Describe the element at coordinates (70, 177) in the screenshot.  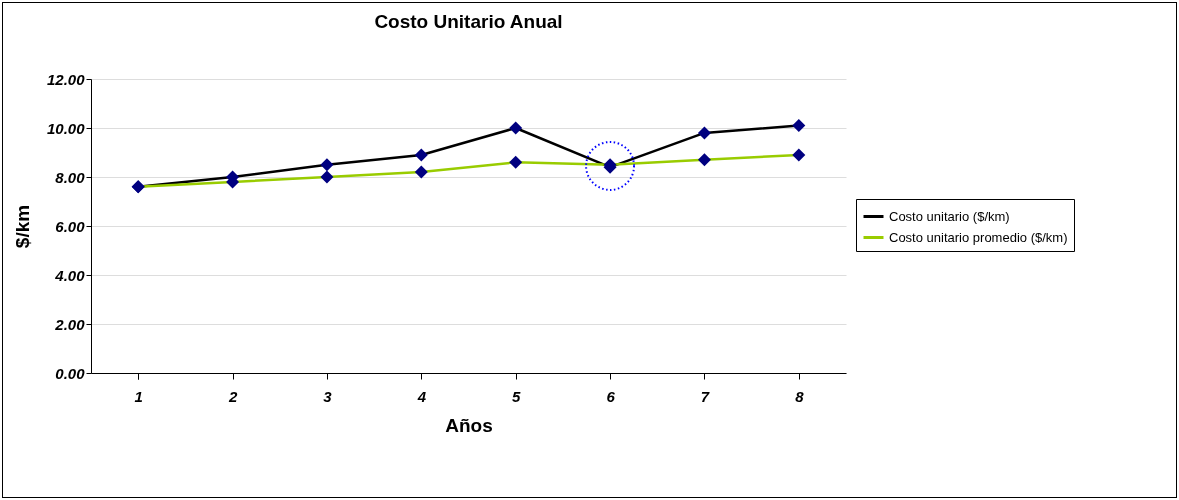
I see `y-tick-label: 8.00` at that location.